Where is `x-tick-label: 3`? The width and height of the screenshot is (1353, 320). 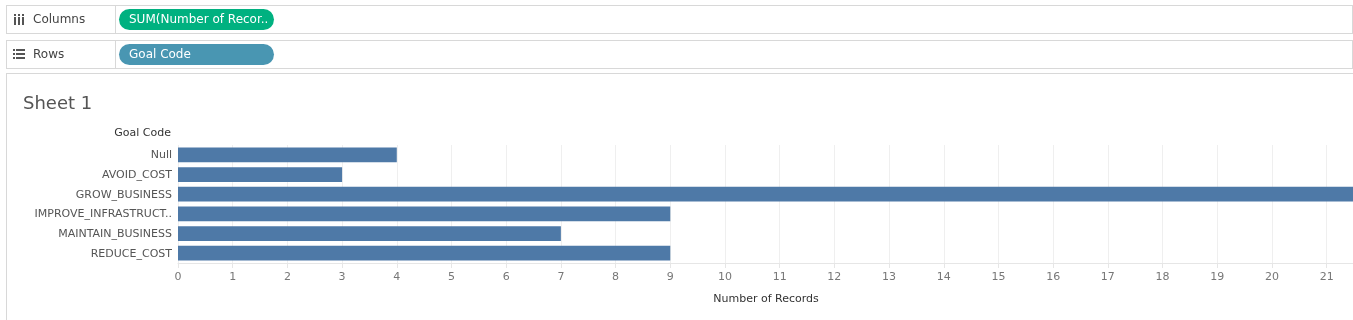 x-tick-label: 3 is located at coordinates (342, 276).